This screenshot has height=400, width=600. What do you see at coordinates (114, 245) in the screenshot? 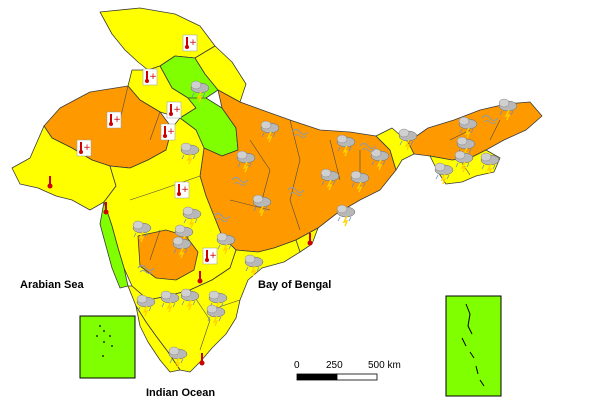
I see `region-konkan-green` at bounding box center [114, 245].